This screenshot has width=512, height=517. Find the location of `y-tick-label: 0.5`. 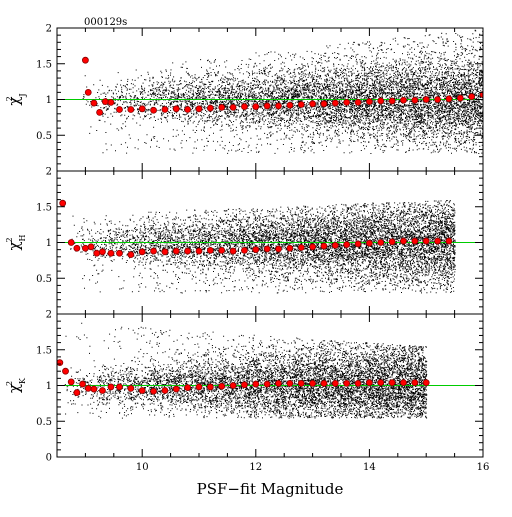

y-tick-label: 0.5 is located at coordinates (44, 422).